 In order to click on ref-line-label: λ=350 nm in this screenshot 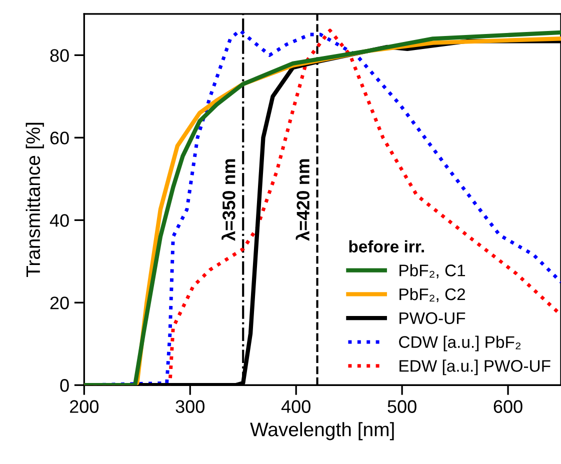, I will do `click(229, 200)`.